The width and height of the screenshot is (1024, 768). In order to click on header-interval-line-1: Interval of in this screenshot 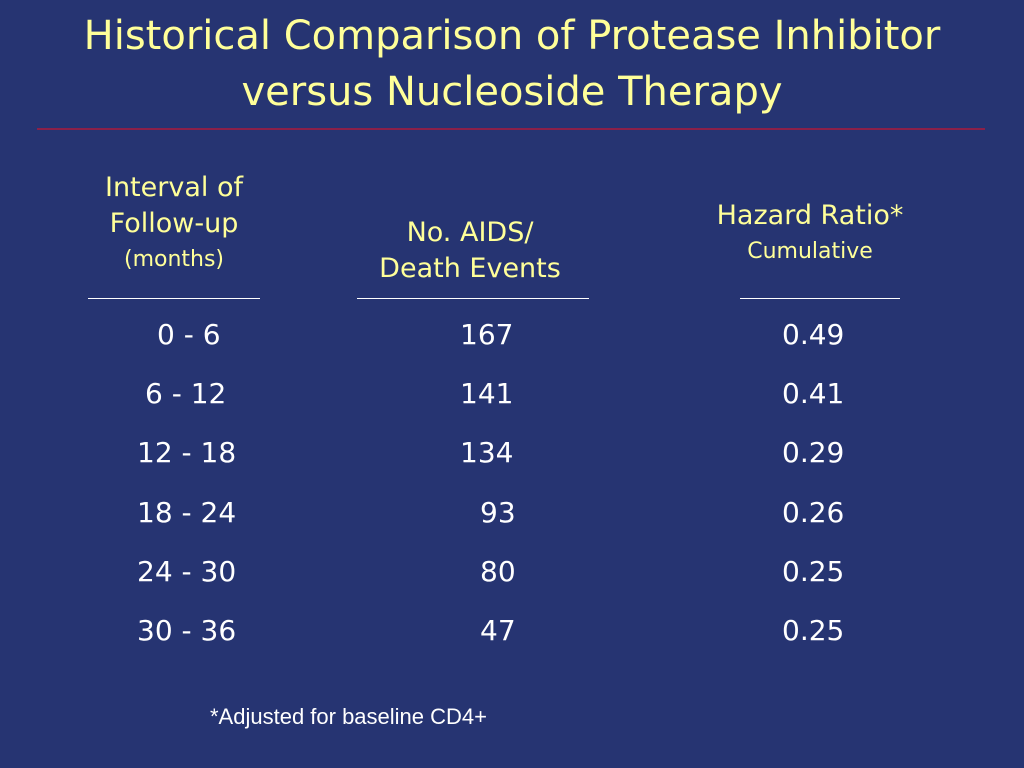, I will do `click(173, 187)`.